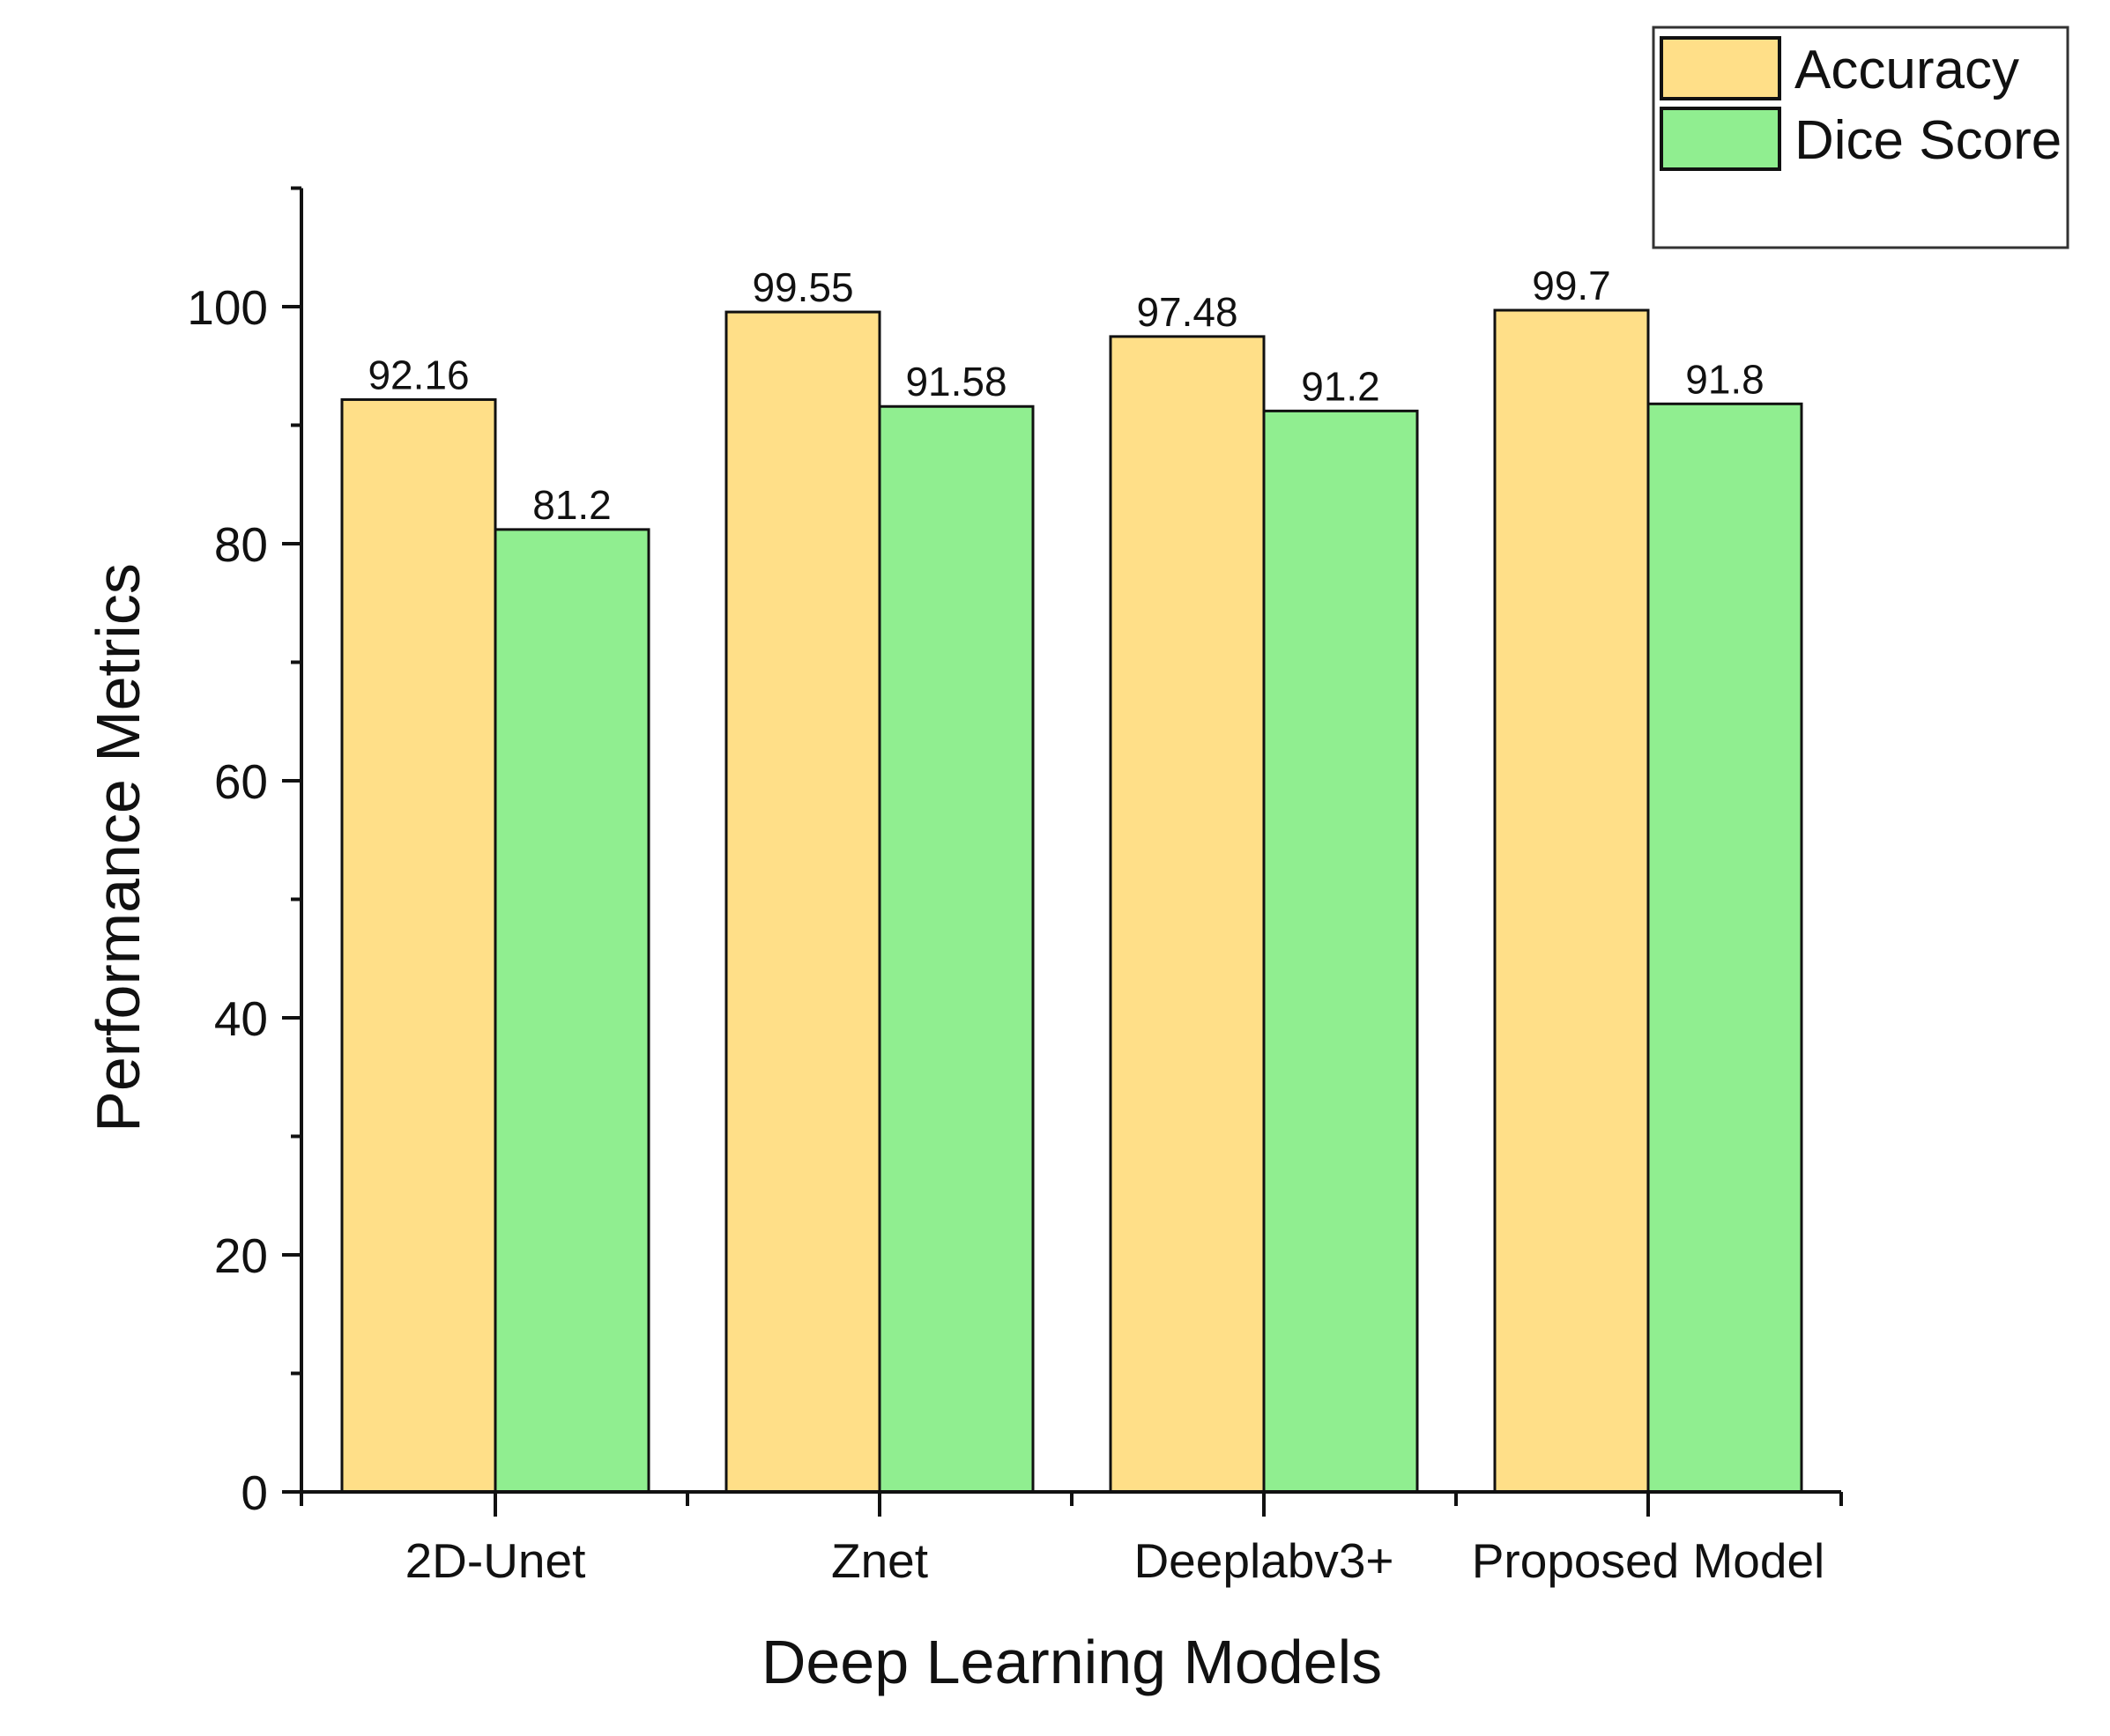 Image resolution: width=2110 pixels, height=1736 pixels. What do you see at coordinates (495, 1560) in the screenshot?
I see `x-tick-label: 2D-Unet` at bounding box center [495, 1560].